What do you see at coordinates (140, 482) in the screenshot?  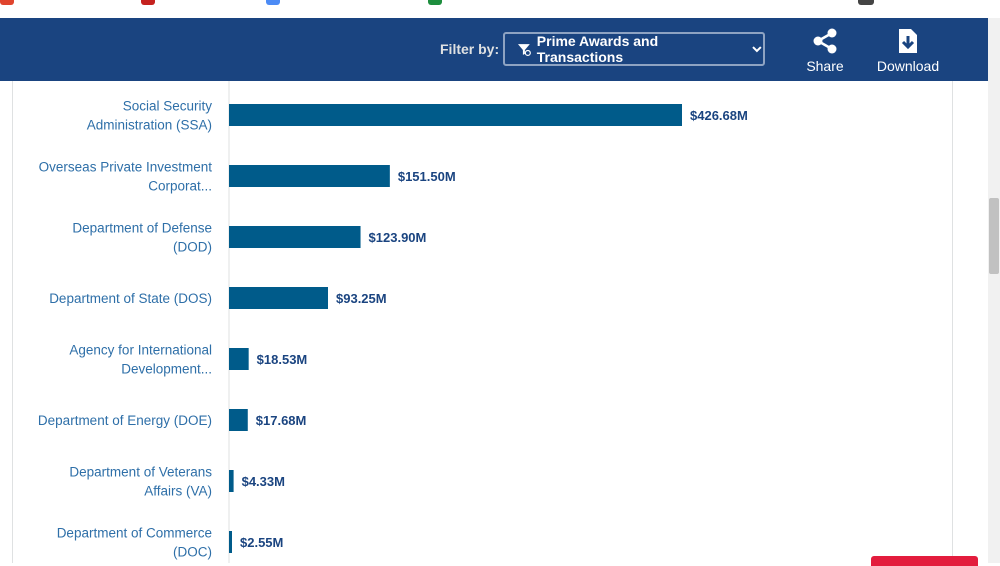 I see `agency-label: Department of Veterans Affairs (VA)` at bounding box center [140, 482].